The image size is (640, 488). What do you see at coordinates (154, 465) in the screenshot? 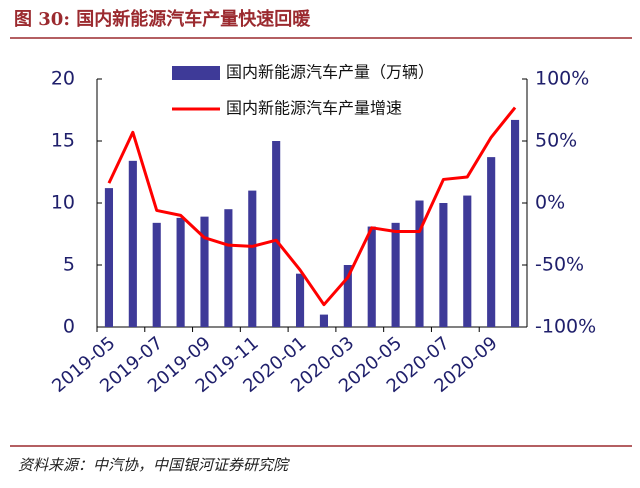
I see `source-note: 资料来源：中汽协，中国银河证券研究院` at bounding box center [154, 465].